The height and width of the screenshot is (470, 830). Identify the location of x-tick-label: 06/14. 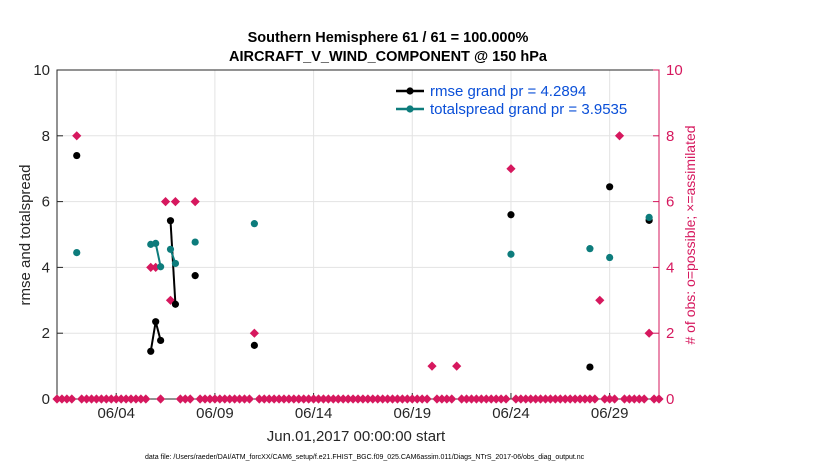
(314, 413).